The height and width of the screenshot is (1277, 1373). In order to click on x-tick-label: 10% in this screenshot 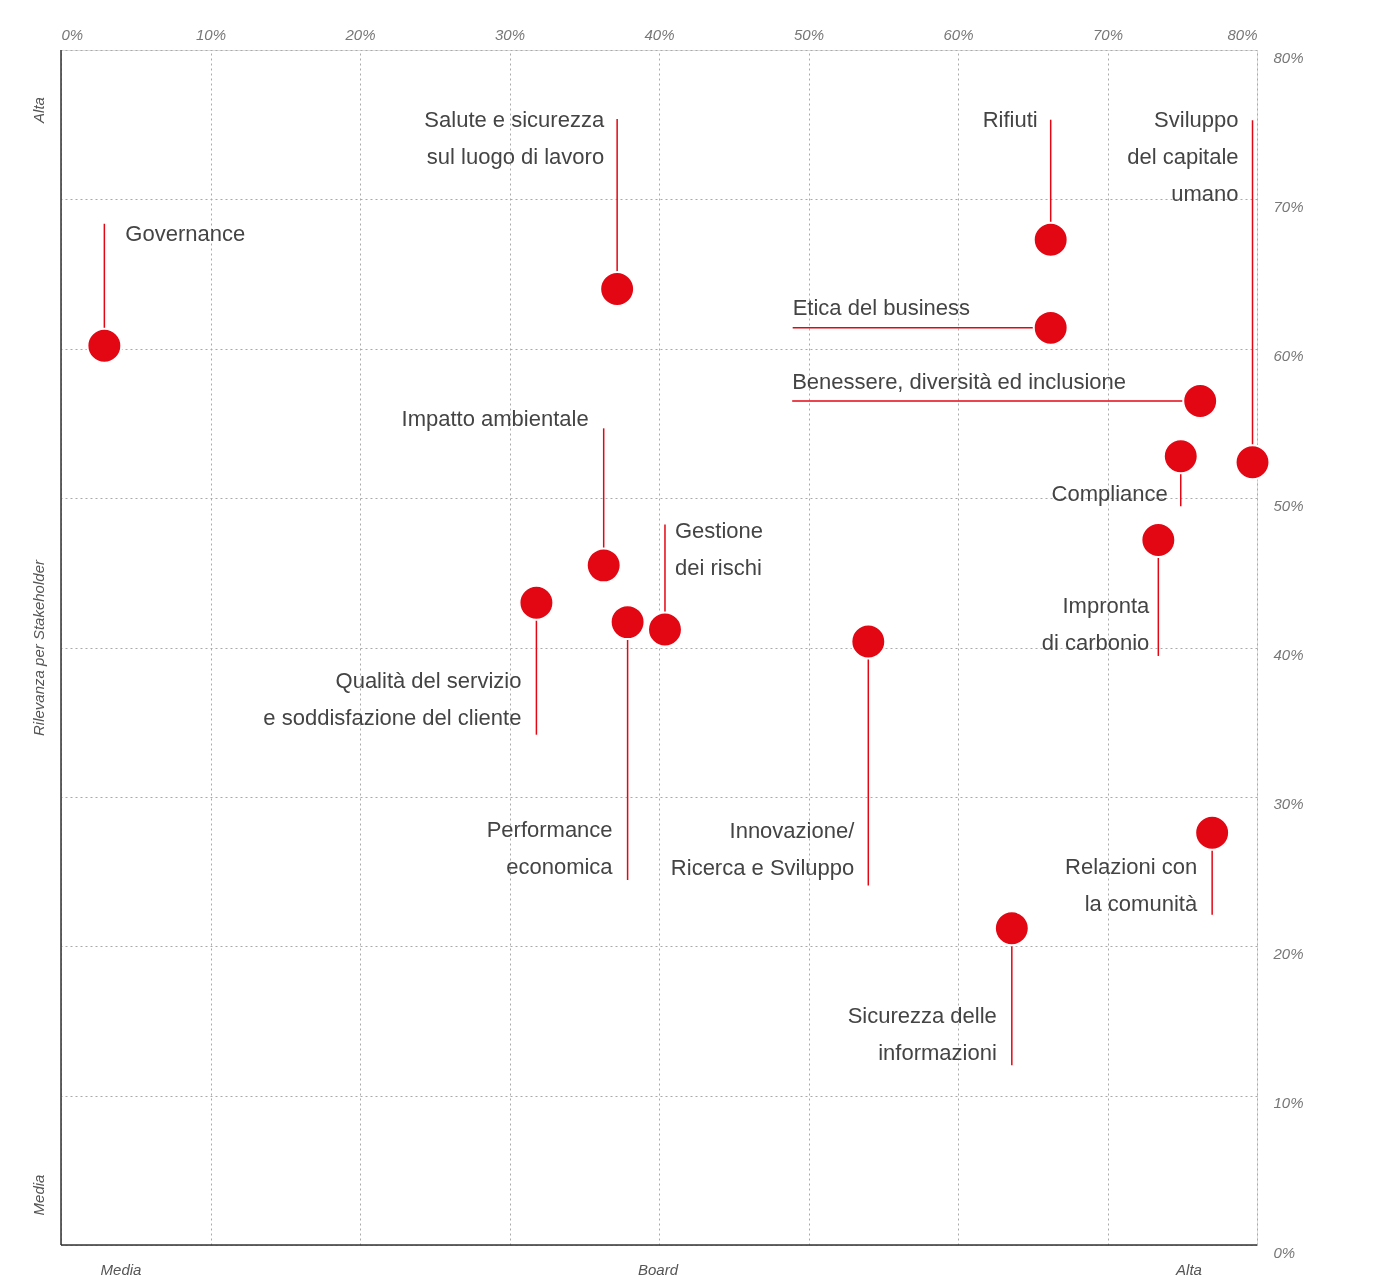, I will do `click(211, 34)`.